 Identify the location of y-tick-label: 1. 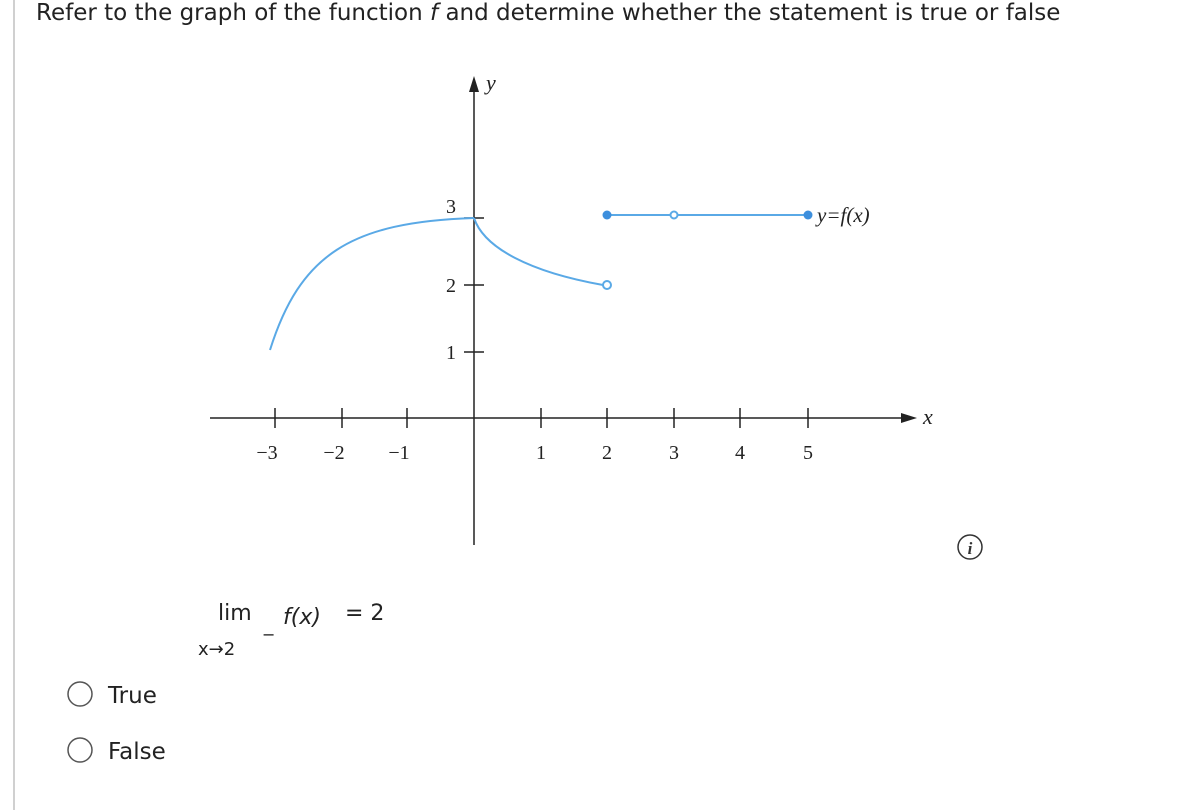
(451, 353).